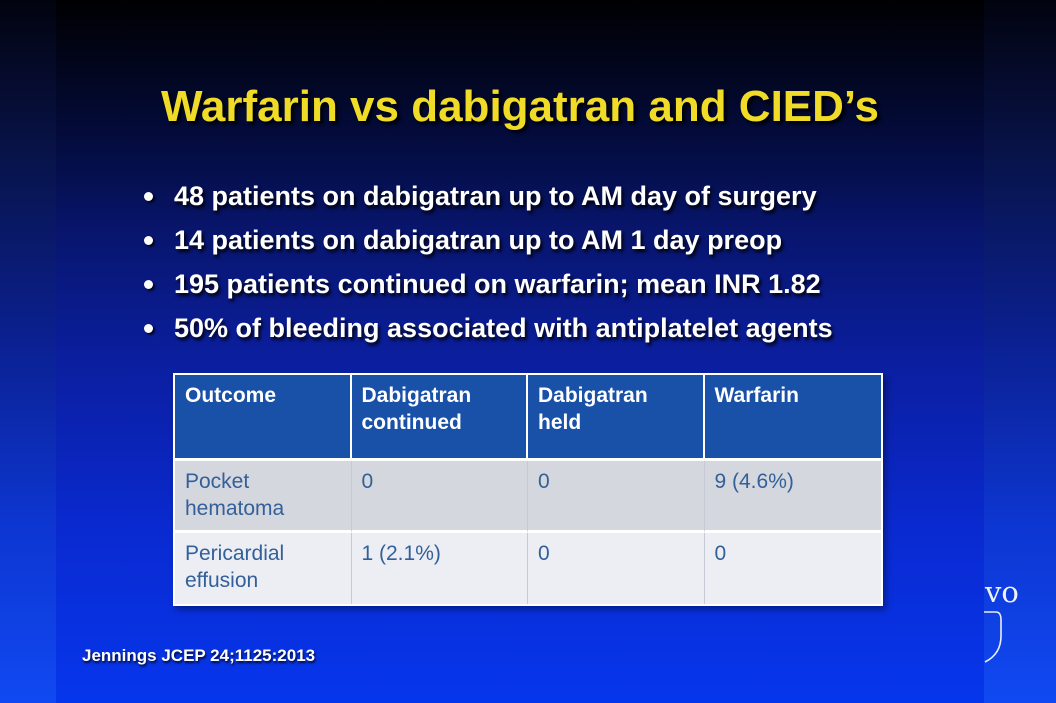  I want to click on table-header-warfarin: Warfarin, so click(792, 418).